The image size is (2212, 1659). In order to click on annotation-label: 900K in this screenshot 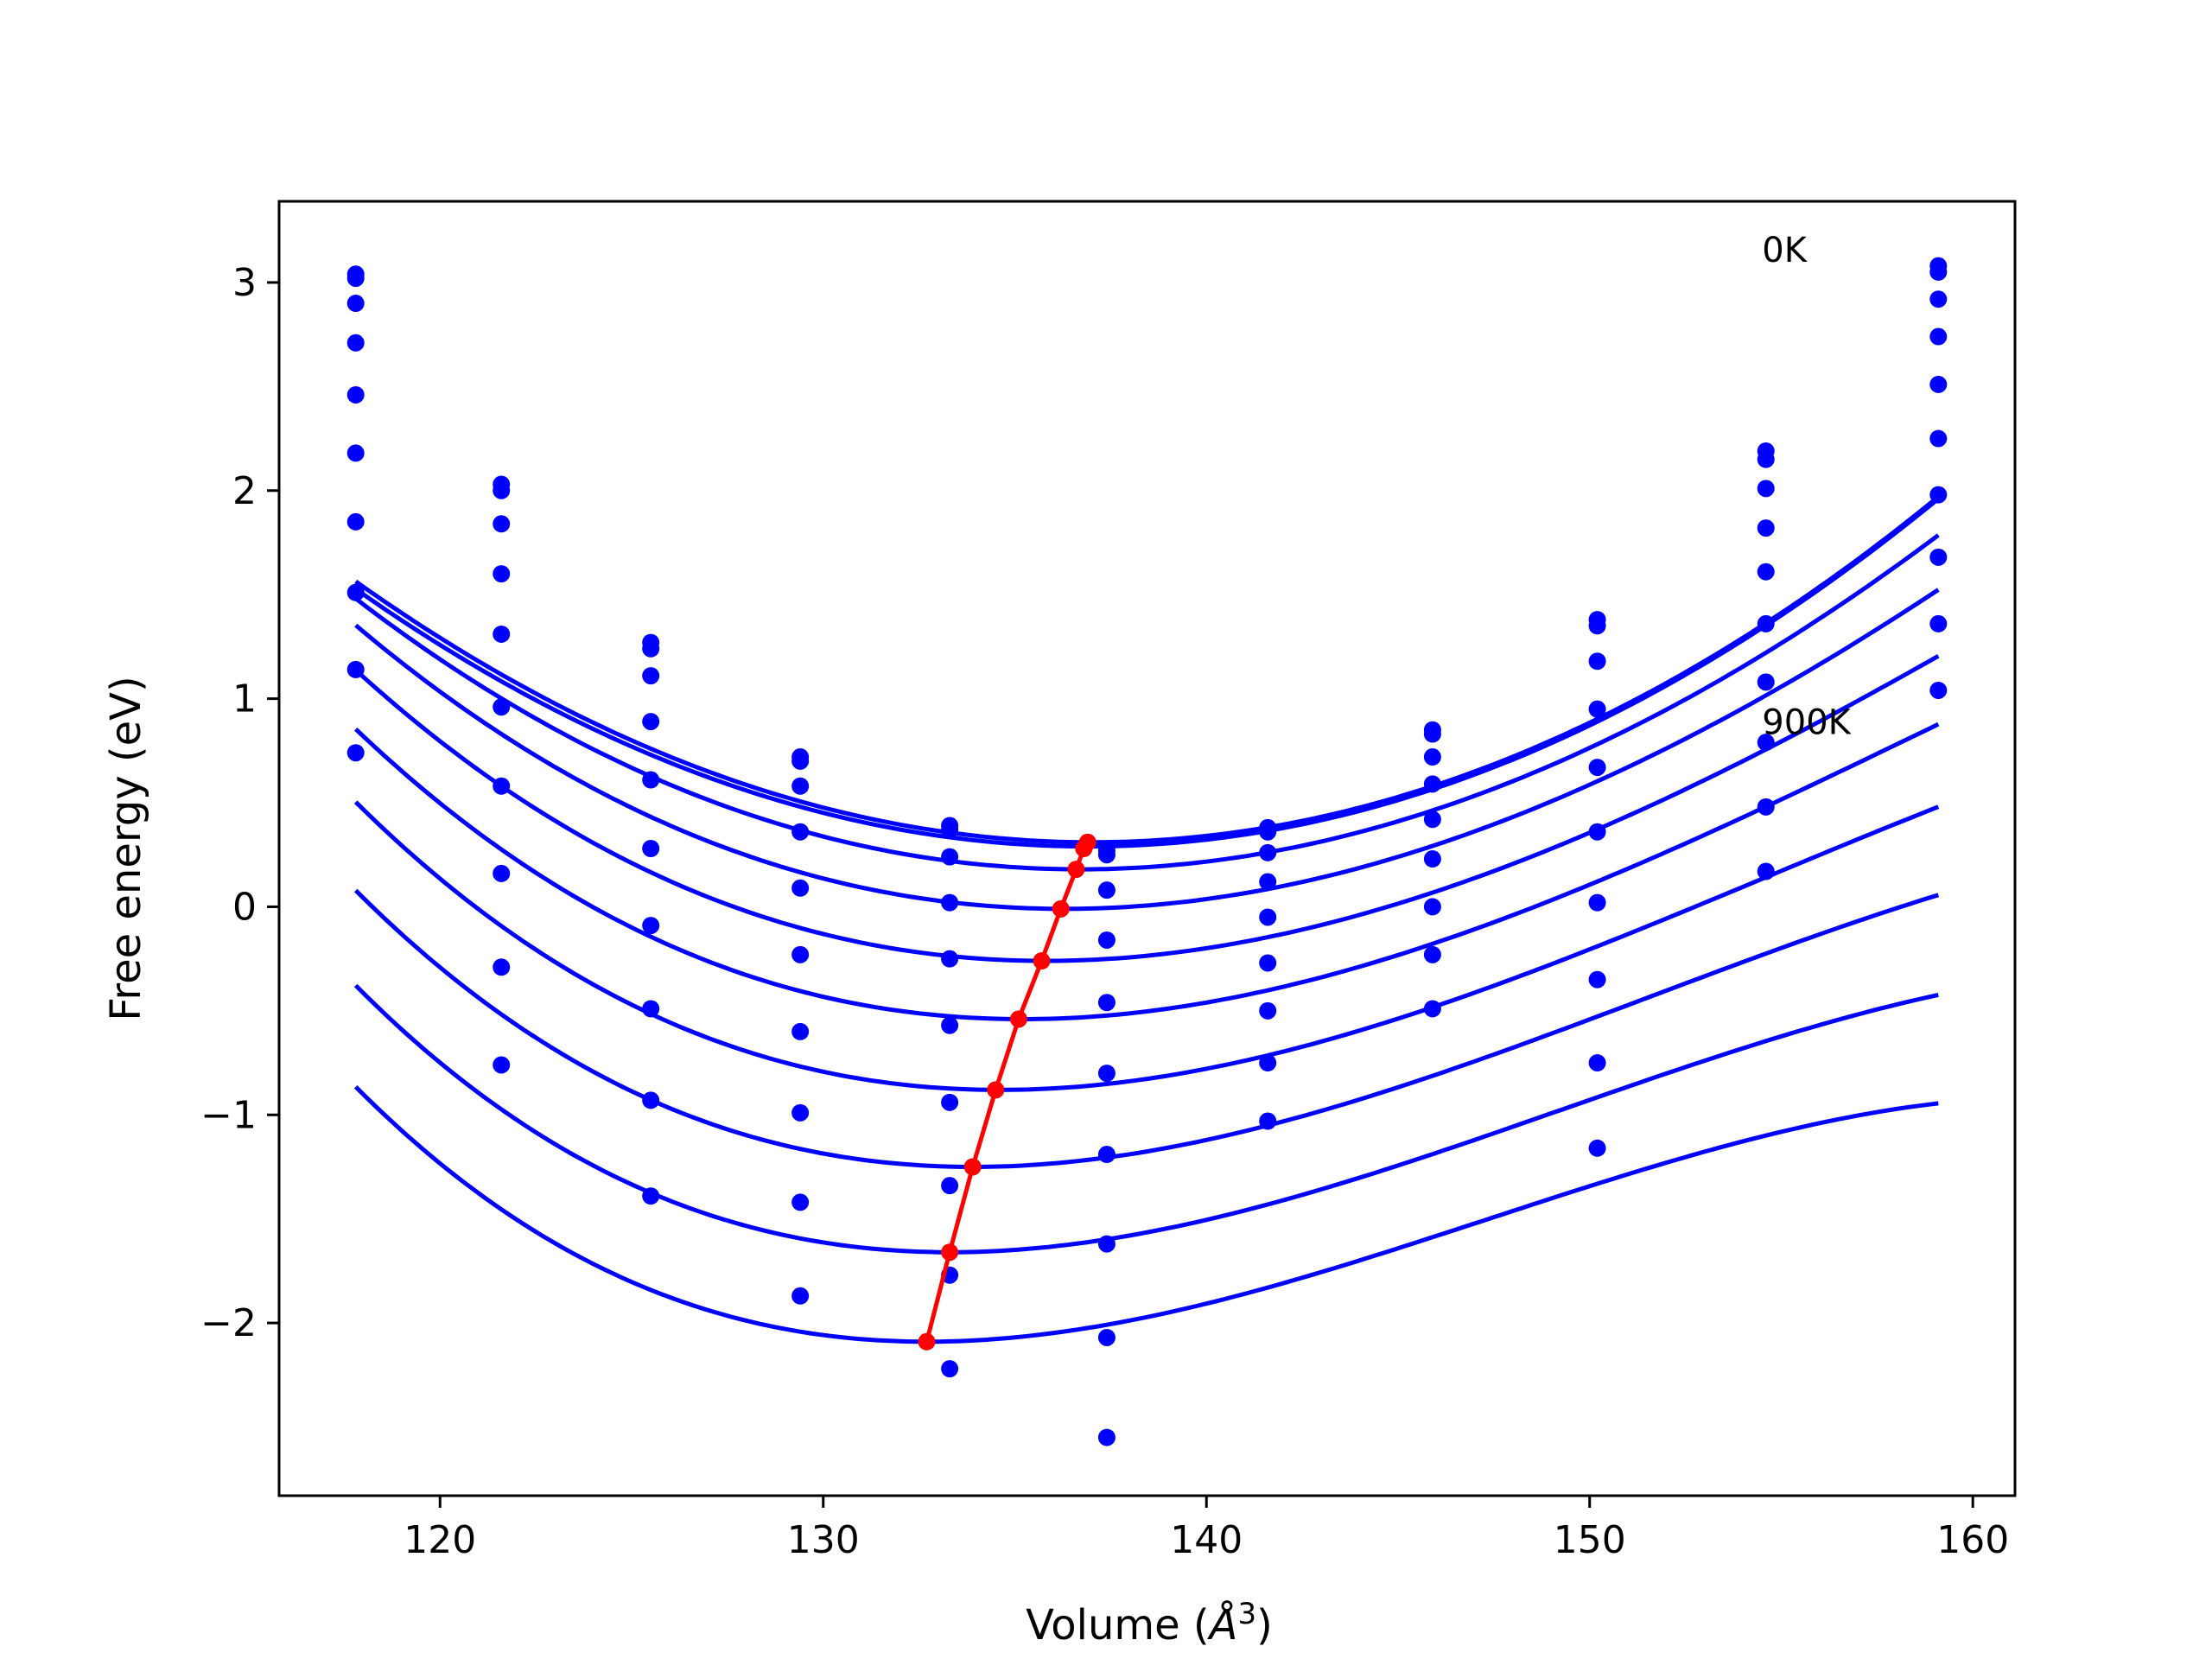, I will do `click(1807, 723)`.